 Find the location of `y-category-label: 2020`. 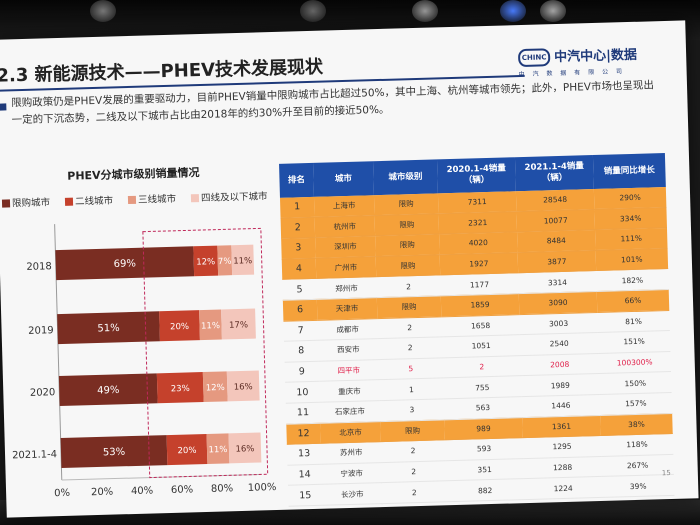

y-category-label: 2020 is located at coordinates (43, 393).